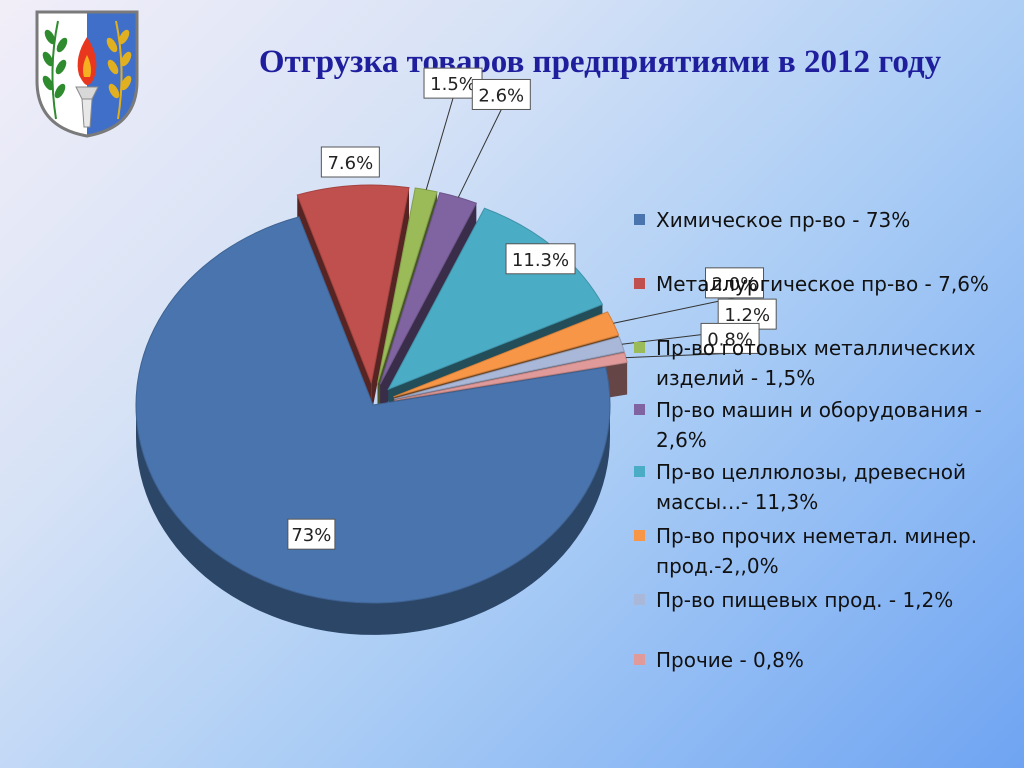  I want to click on pie-slice-3-leader-line, so click(439, 143).